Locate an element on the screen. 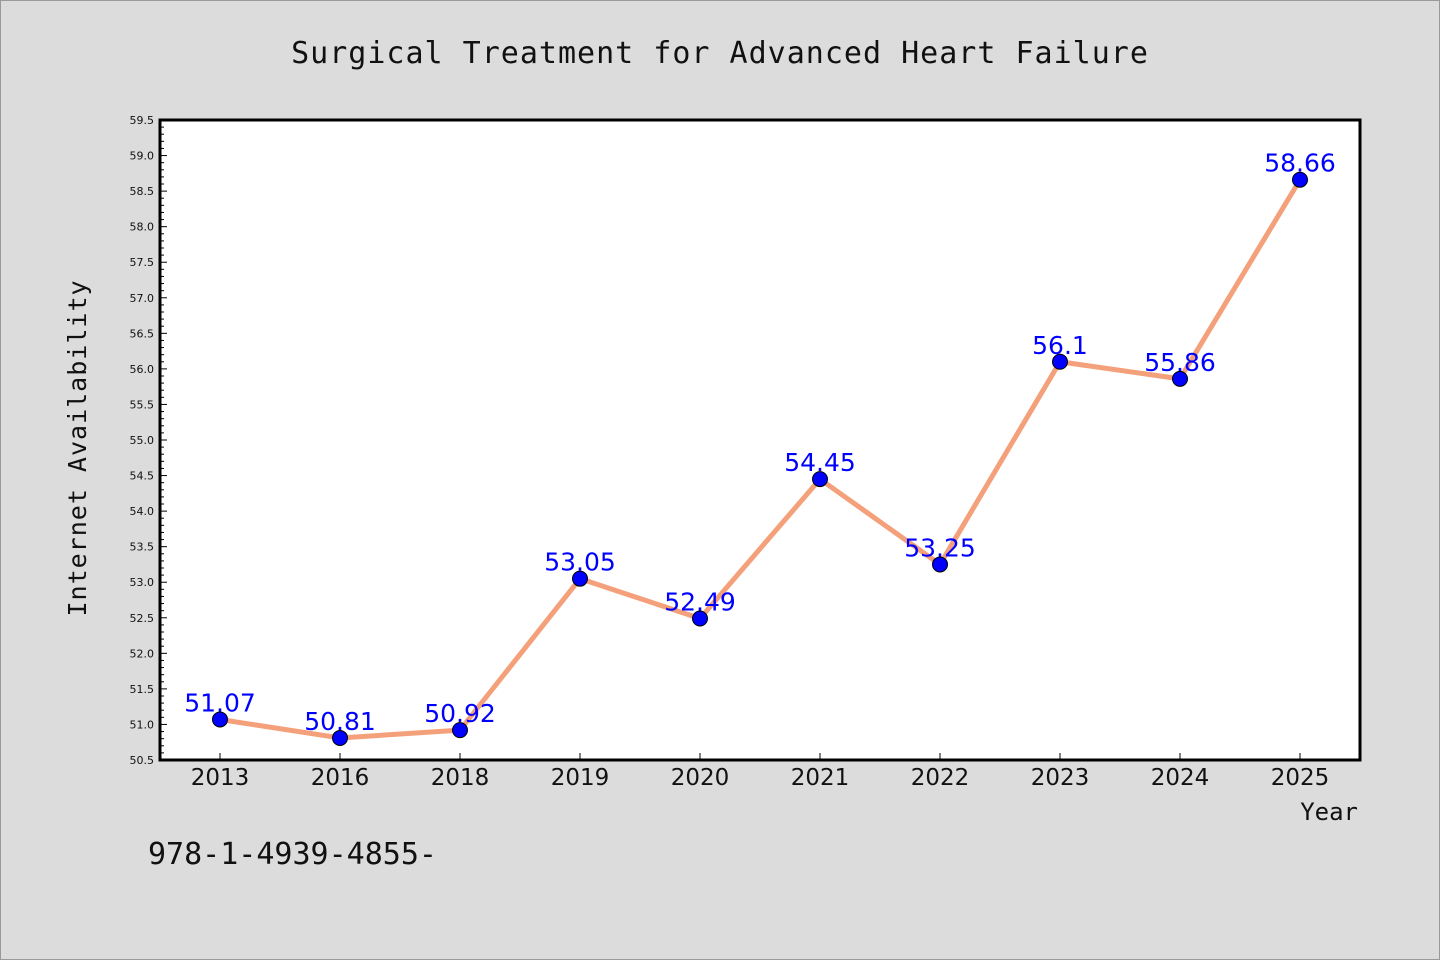  data-label: 54.45 is located at coordinates (820, 462).